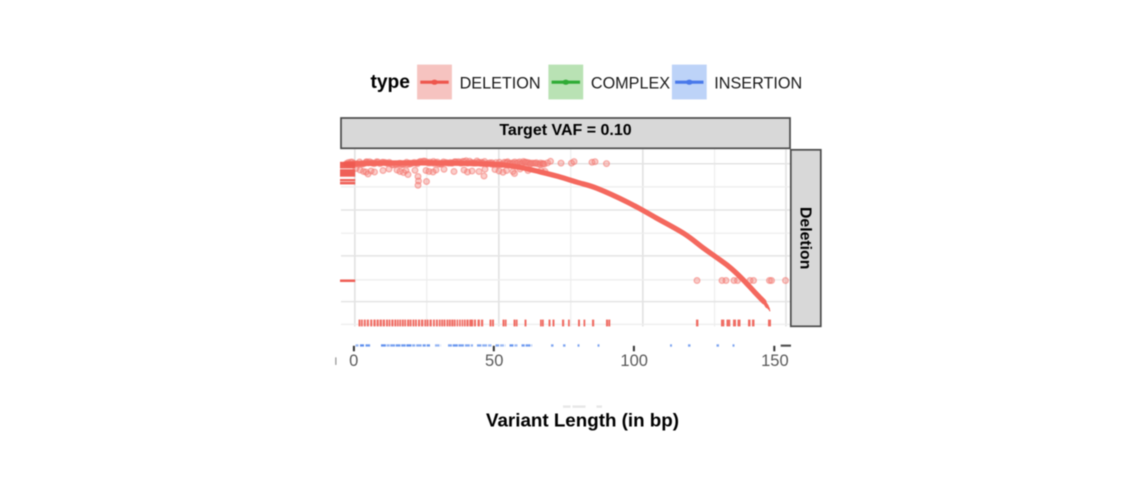 The height and width of the screenshot is (500, 1140). What do you see at coordinates (494, 361) in the screenshot?
I see `svg-text: 50` at bounding box center [494, 361].